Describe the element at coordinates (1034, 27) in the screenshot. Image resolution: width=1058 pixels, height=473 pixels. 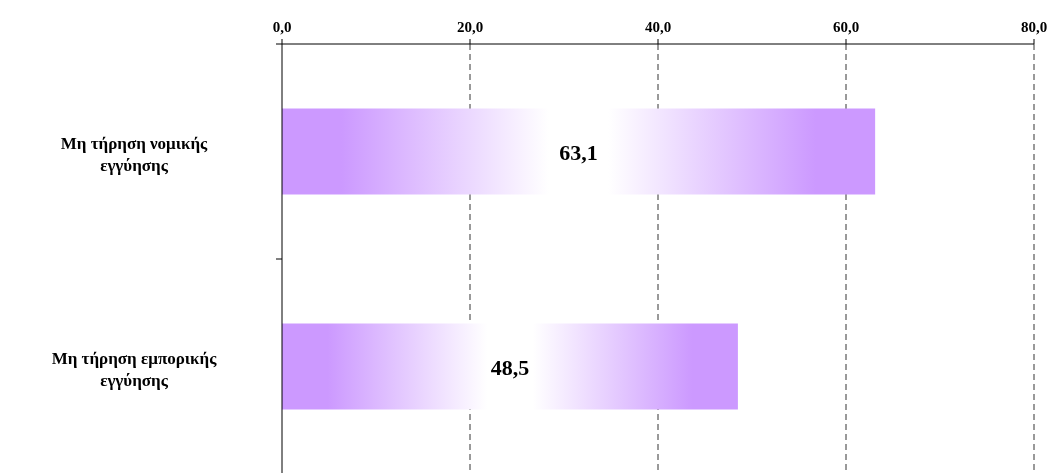
I see `x-tick-label: 80,0` at that location.